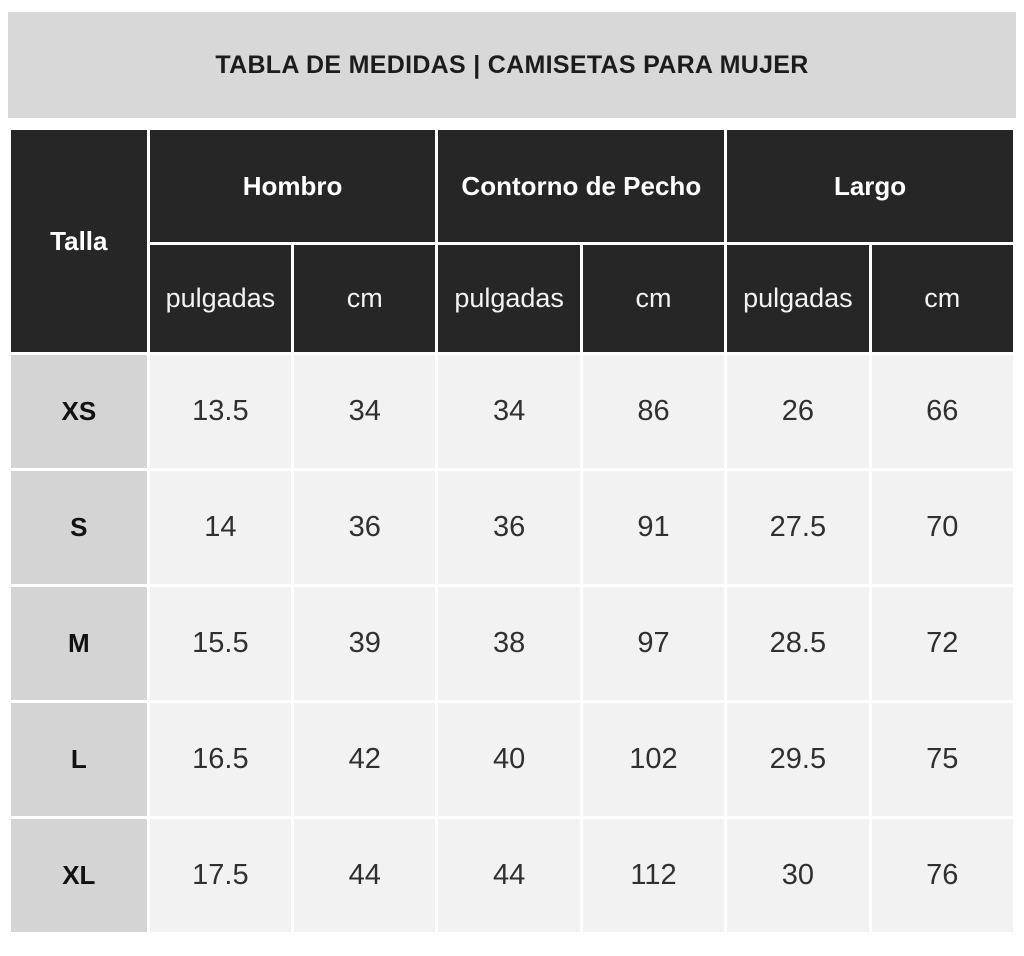 The height and width of the screenshot is (956, 1024). What do you see at coordinates (79, 411) in the screenshot?
I see `size-label: XS` at bounding box center [79, 411].